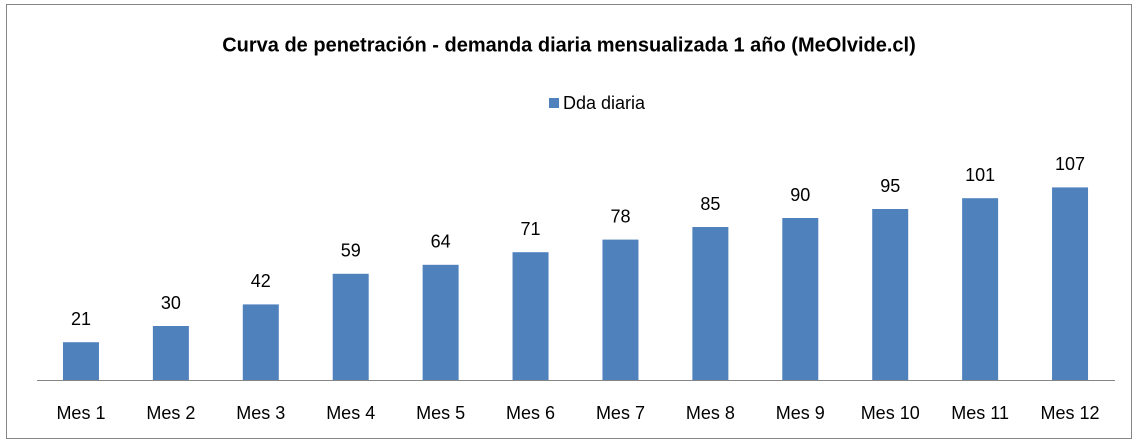  I want to click on data-label: 30, so click(171, 303).